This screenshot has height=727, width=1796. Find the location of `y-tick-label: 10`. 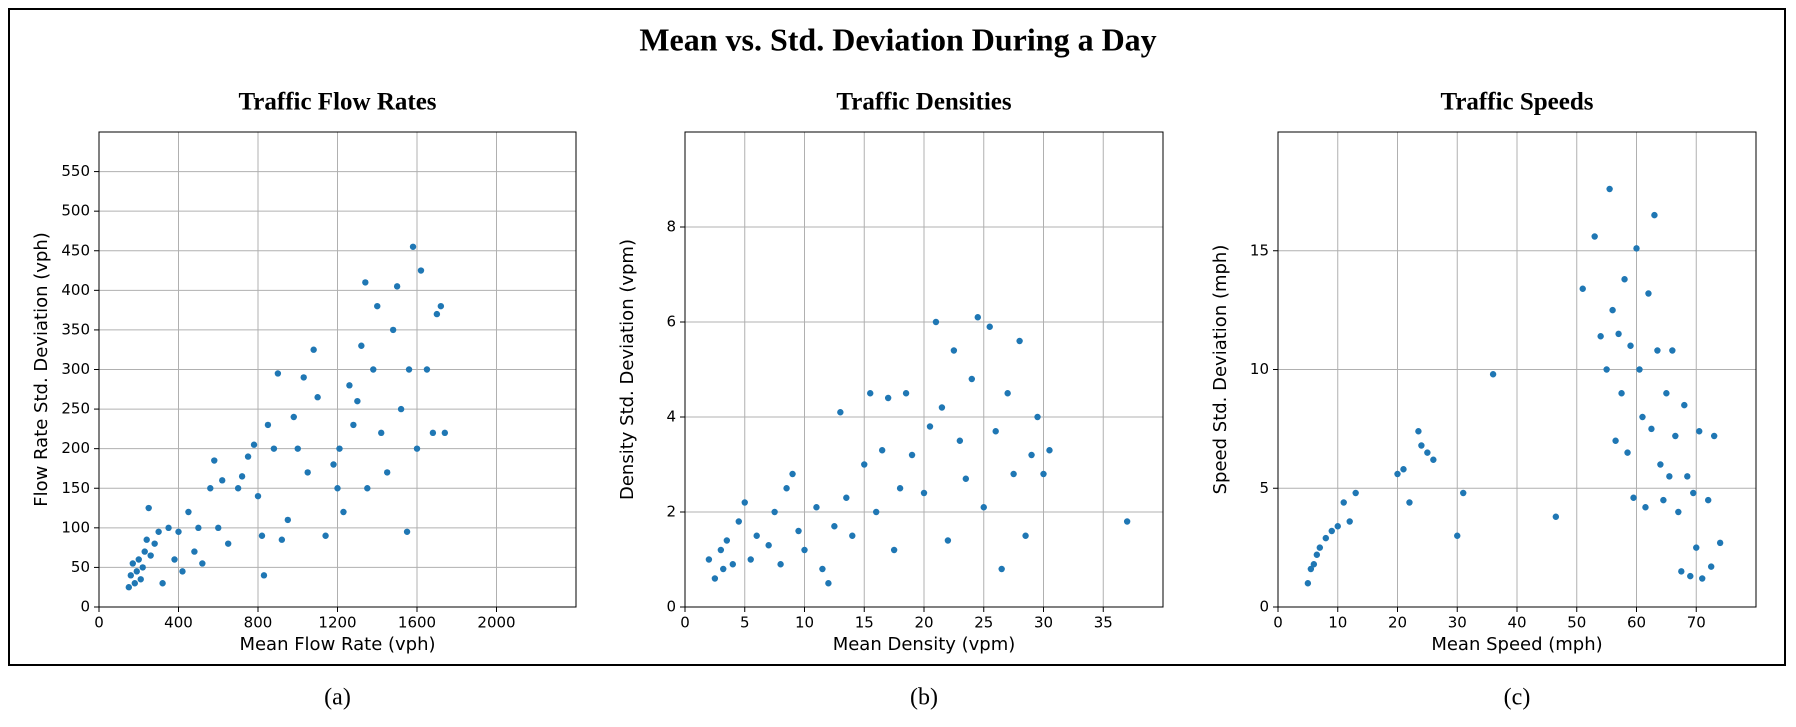

y-tick-label: 10 is located at coordinates (1259, 369).